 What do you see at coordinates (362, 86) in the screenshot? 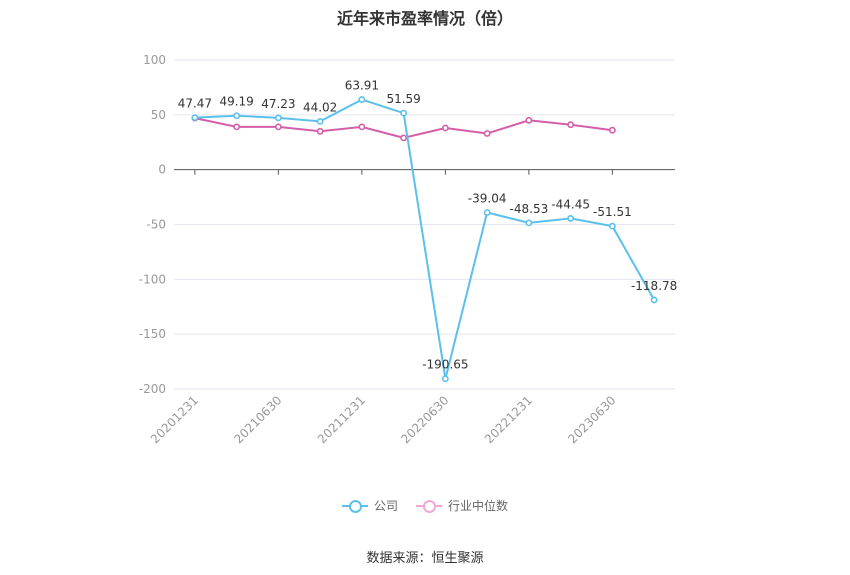
I see `data-label-company: 63.91` at bounding box center [362, 86].